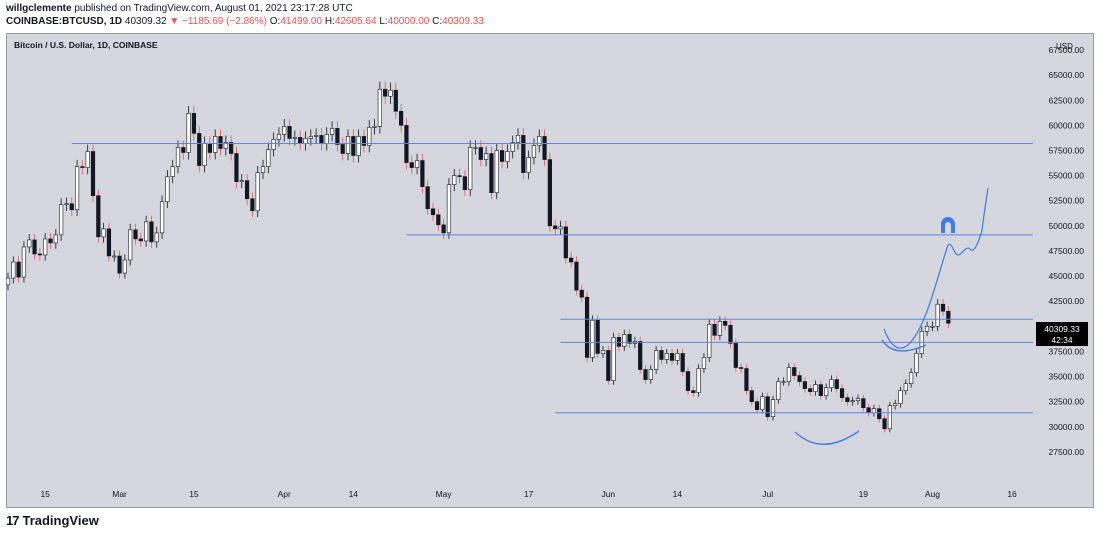 This screenshot has height=538, width=1107. Describe the element at coordinates (1067, 427) in the screenshot. I see `price-tick-label: 30000.00` at that location.